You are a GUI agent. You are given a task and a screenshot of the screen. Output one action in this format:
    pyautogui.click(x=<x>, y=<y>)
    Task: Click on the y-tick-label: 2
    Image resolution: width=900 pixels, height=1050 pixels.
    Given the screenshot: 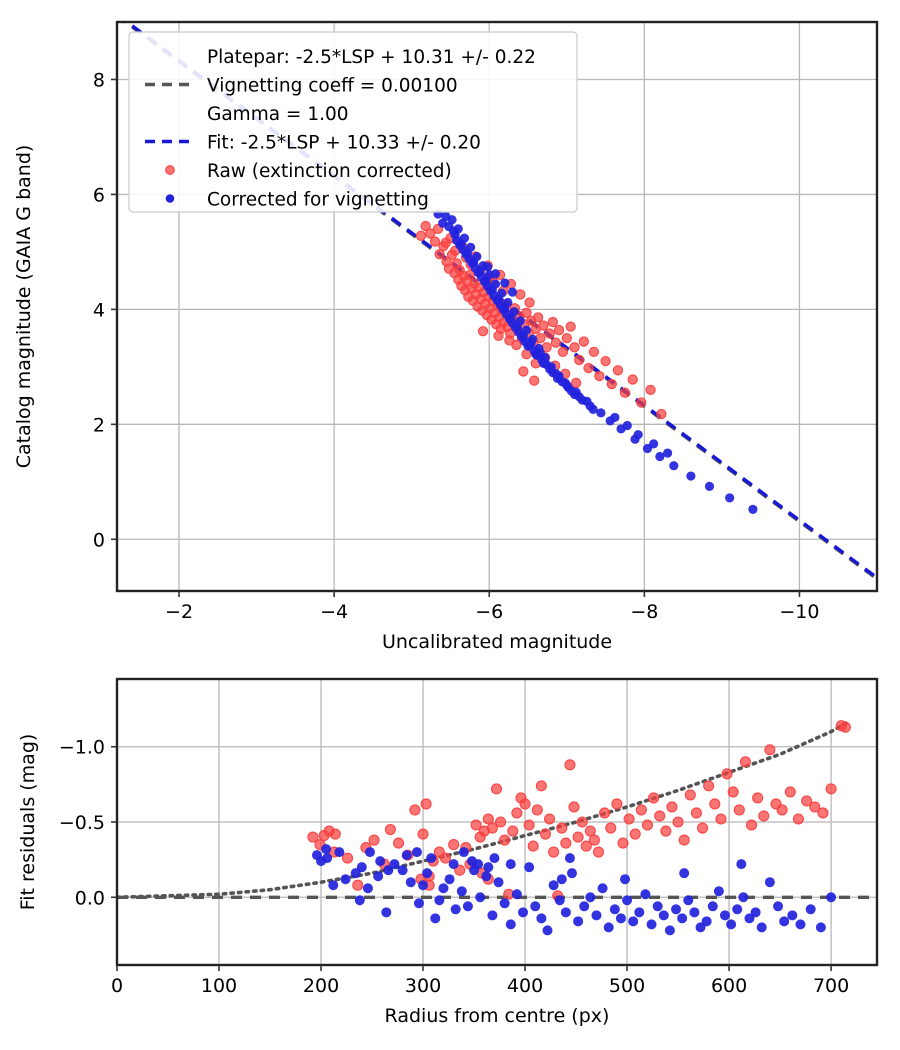 What is the action you would take?
    pyautogui.click(x=99, y=425)
    